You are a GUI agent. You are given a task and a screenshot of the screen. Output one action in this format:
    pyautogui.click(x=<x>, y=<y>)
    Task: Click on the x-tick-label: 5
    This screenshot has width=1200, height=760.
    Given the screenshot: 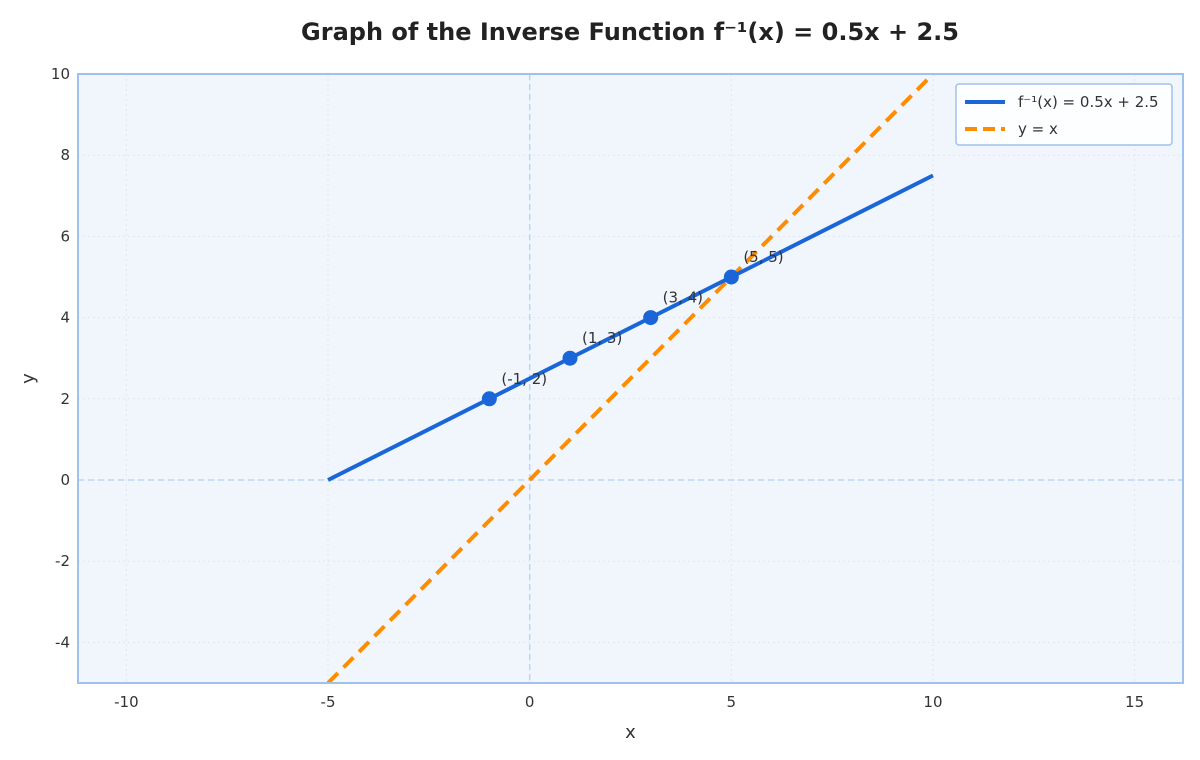 What is the action you would take?
    pyautogui.click(x=732, y=702)
    